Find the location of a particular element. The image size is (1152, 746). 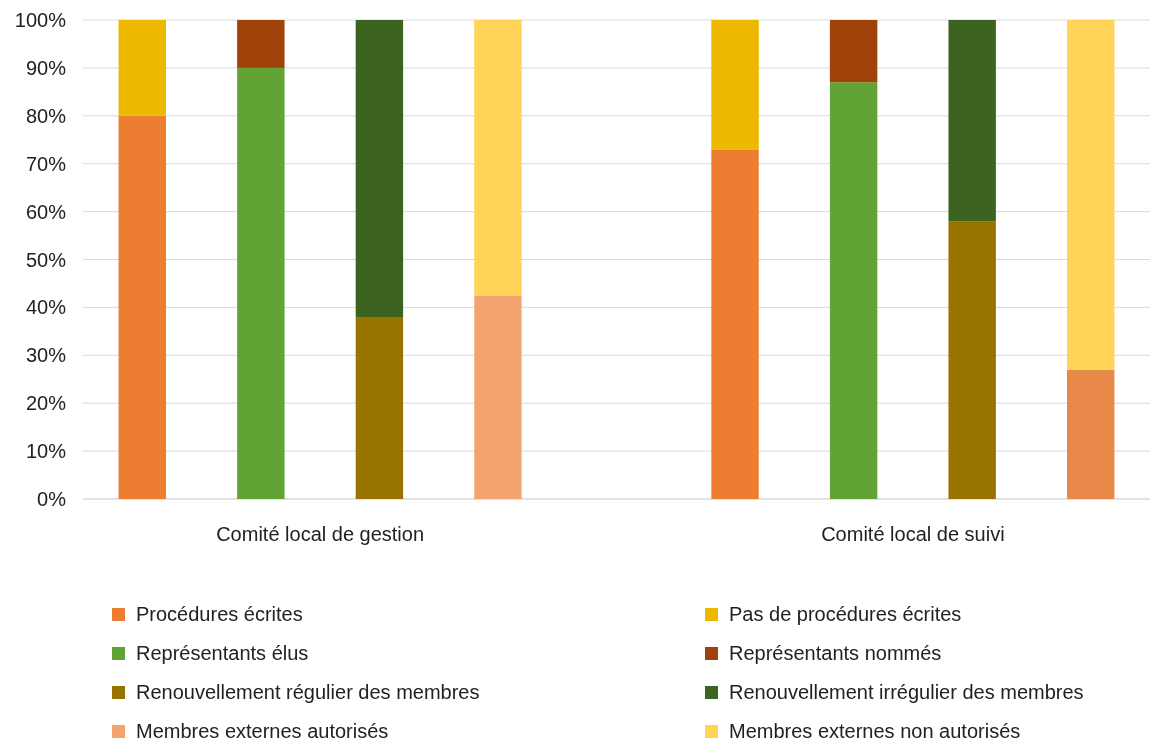

y-tick-label: 100% is located at coordinates (40, 20).